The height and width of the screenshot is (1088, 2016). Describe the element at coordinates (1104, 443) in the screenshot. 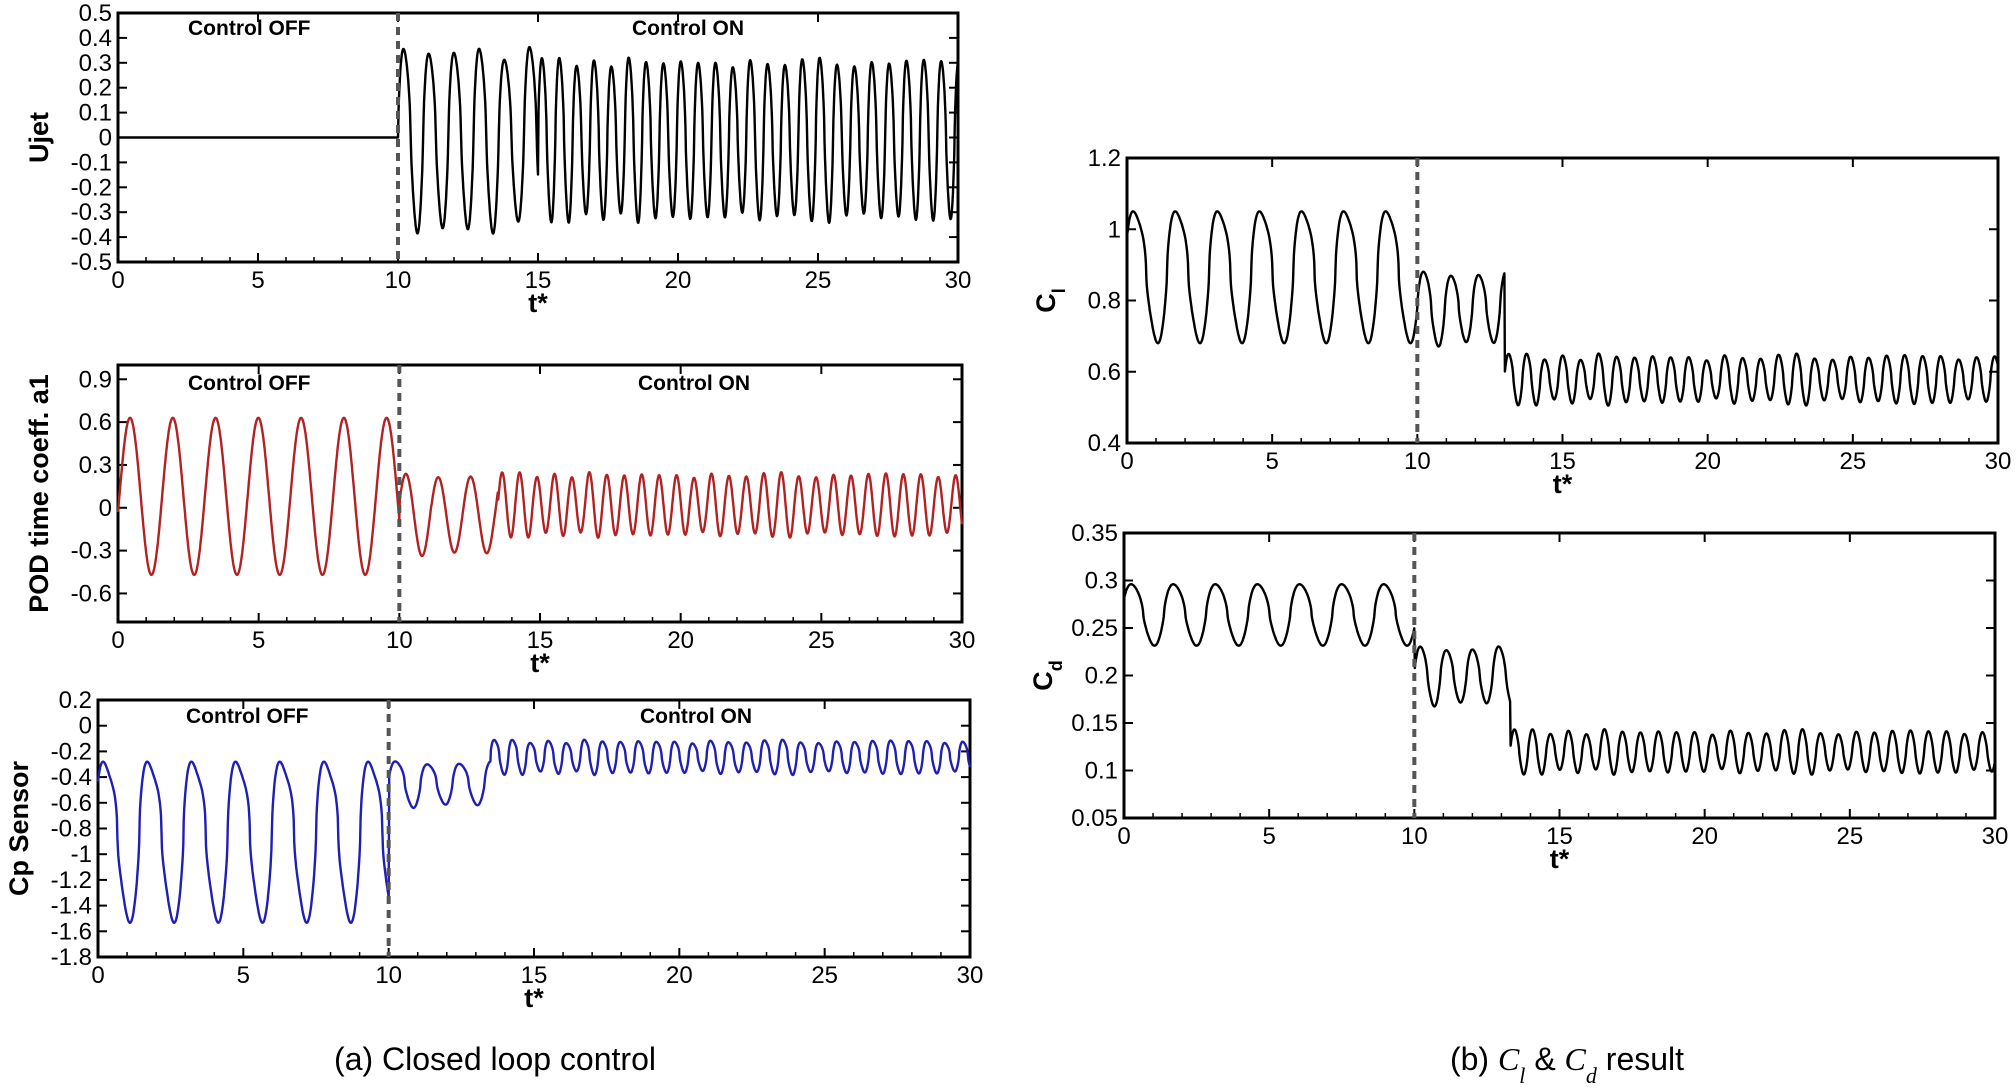

I see `y-tick-label: 0.4` at that location.